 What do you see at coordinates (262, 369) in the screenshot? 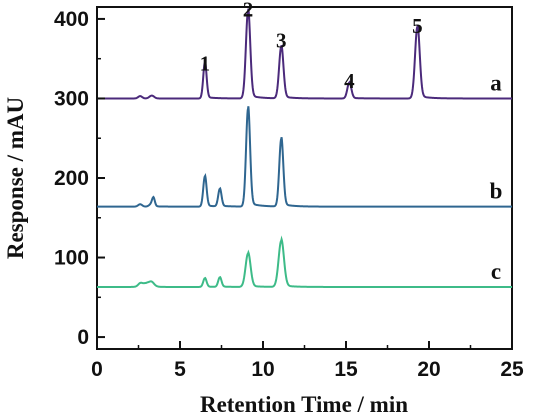
I see `x-tick-label: 10` at bounding box center [262, 369].